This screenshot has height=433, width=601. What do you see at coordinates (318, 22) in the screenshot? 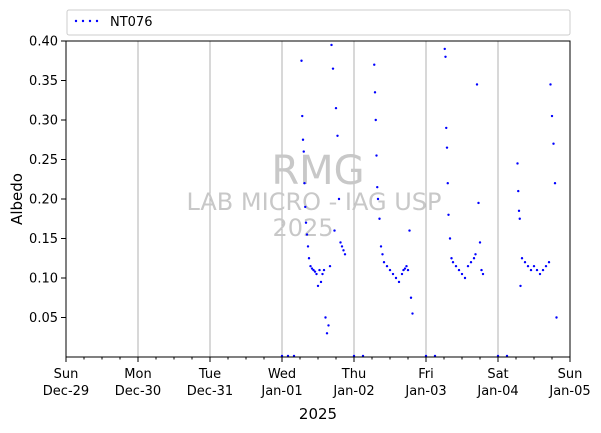
I see `legend-box` at bounding box center [318, 22].